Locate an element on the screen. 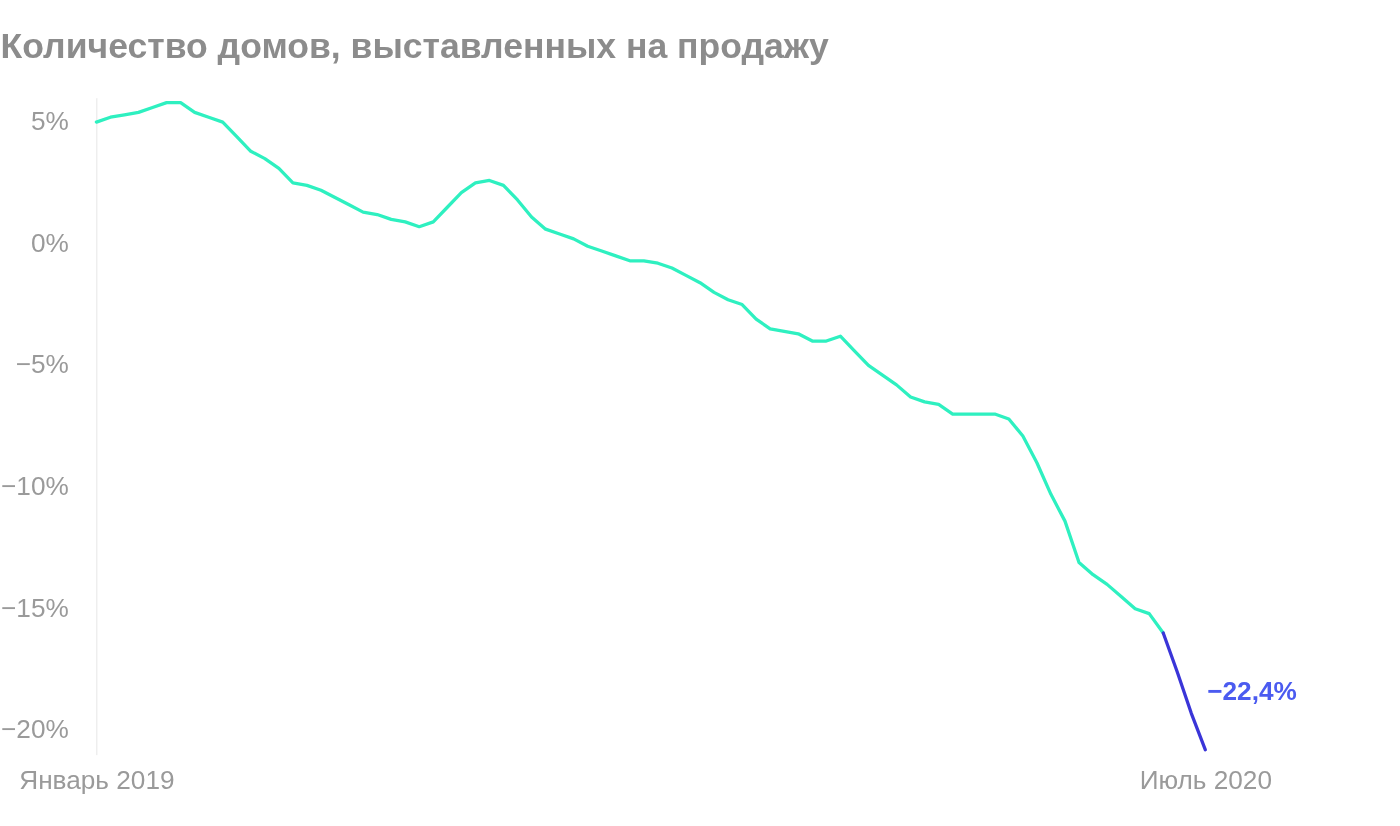 The image size is (1400, 826). y-tick-label: −15% is located at coordinates (35, 607).